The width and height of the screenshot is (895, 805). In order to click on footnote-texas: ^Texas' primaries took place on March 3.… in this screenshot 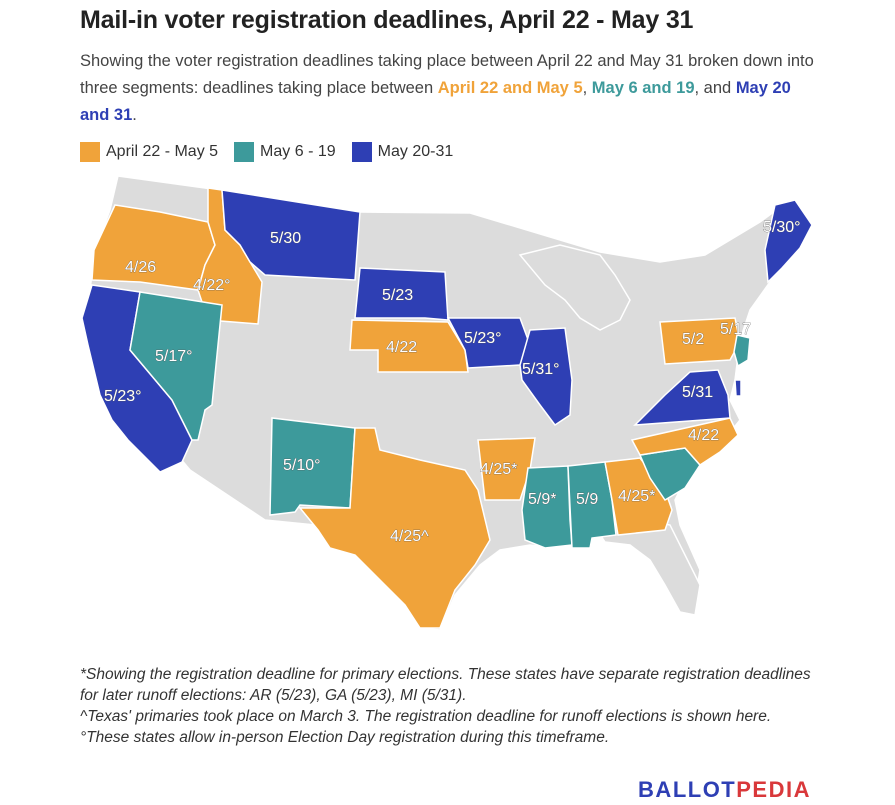, I will do `click(426, 716)`.